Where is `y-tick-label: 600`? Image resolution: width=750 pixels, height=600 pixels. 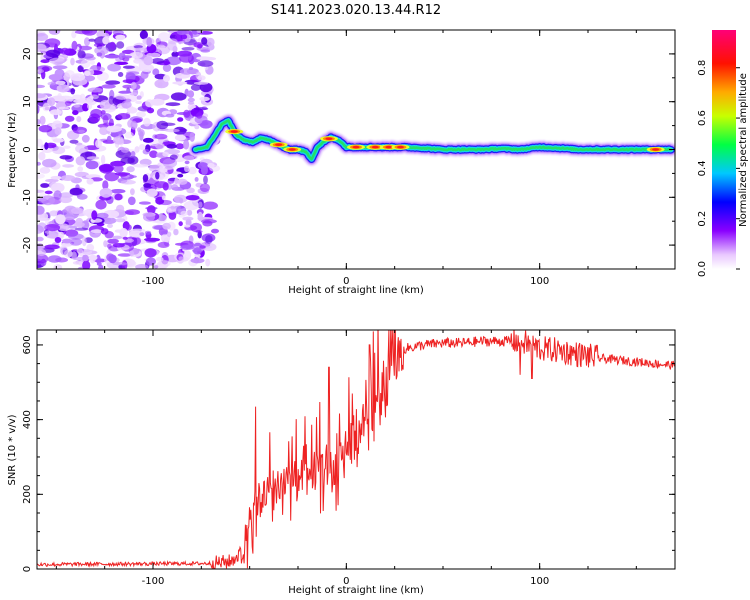
y-tick-label: 600 is located at coordinates (27, 344).